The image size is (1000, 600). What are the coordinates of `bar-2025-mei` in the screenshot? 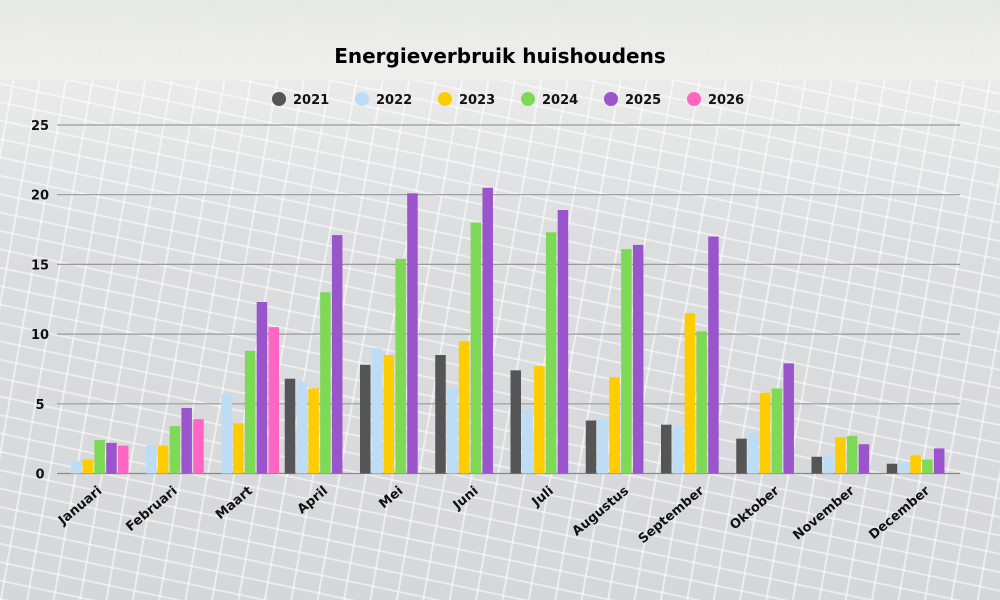 It's located at (412, 333).